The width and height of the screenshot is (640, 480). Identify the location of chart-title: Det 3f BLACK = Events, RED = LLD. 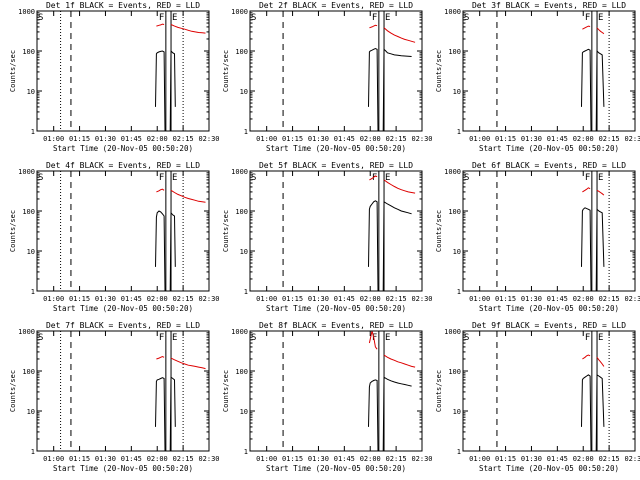
(549, 5).